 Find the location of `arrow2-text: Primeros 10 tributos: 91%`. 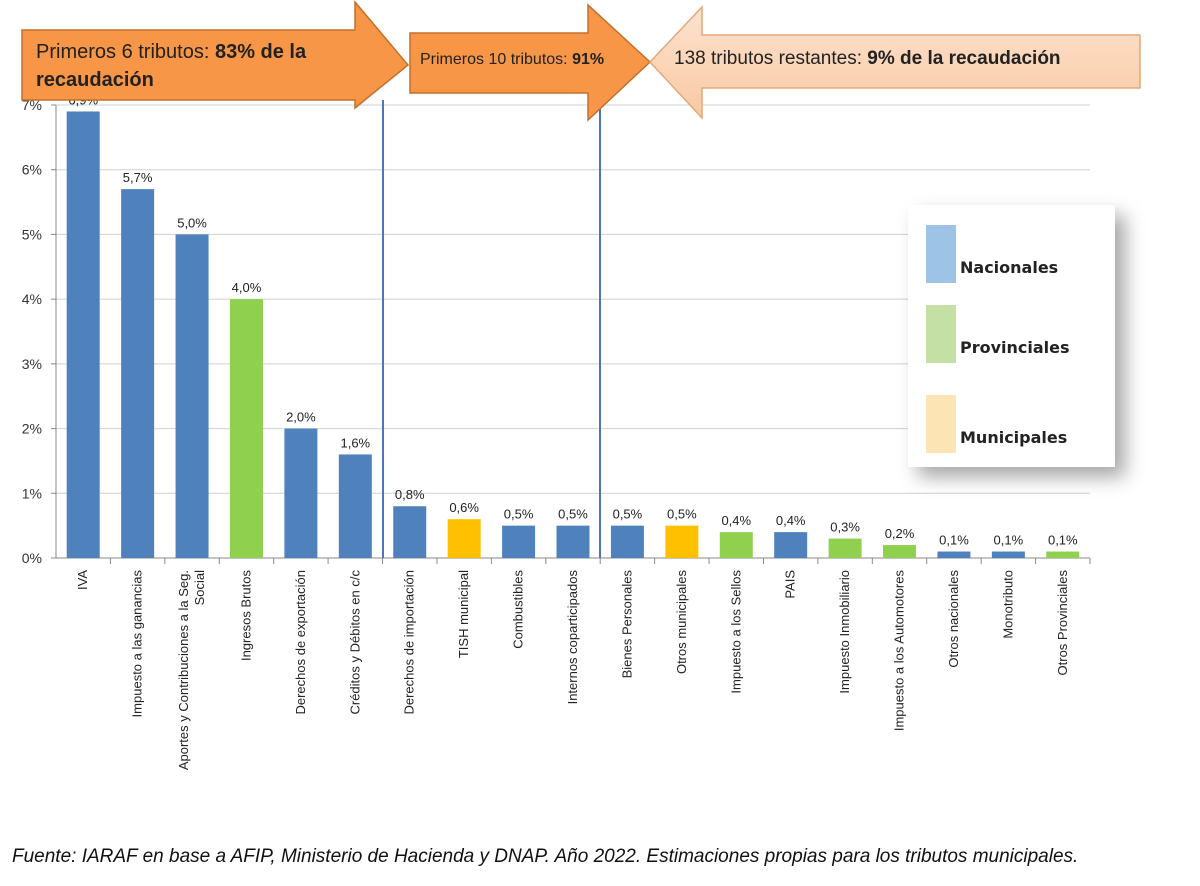

arrow2-text: Primeros 10 tributos: 91% is located at coordinates (512, 60).